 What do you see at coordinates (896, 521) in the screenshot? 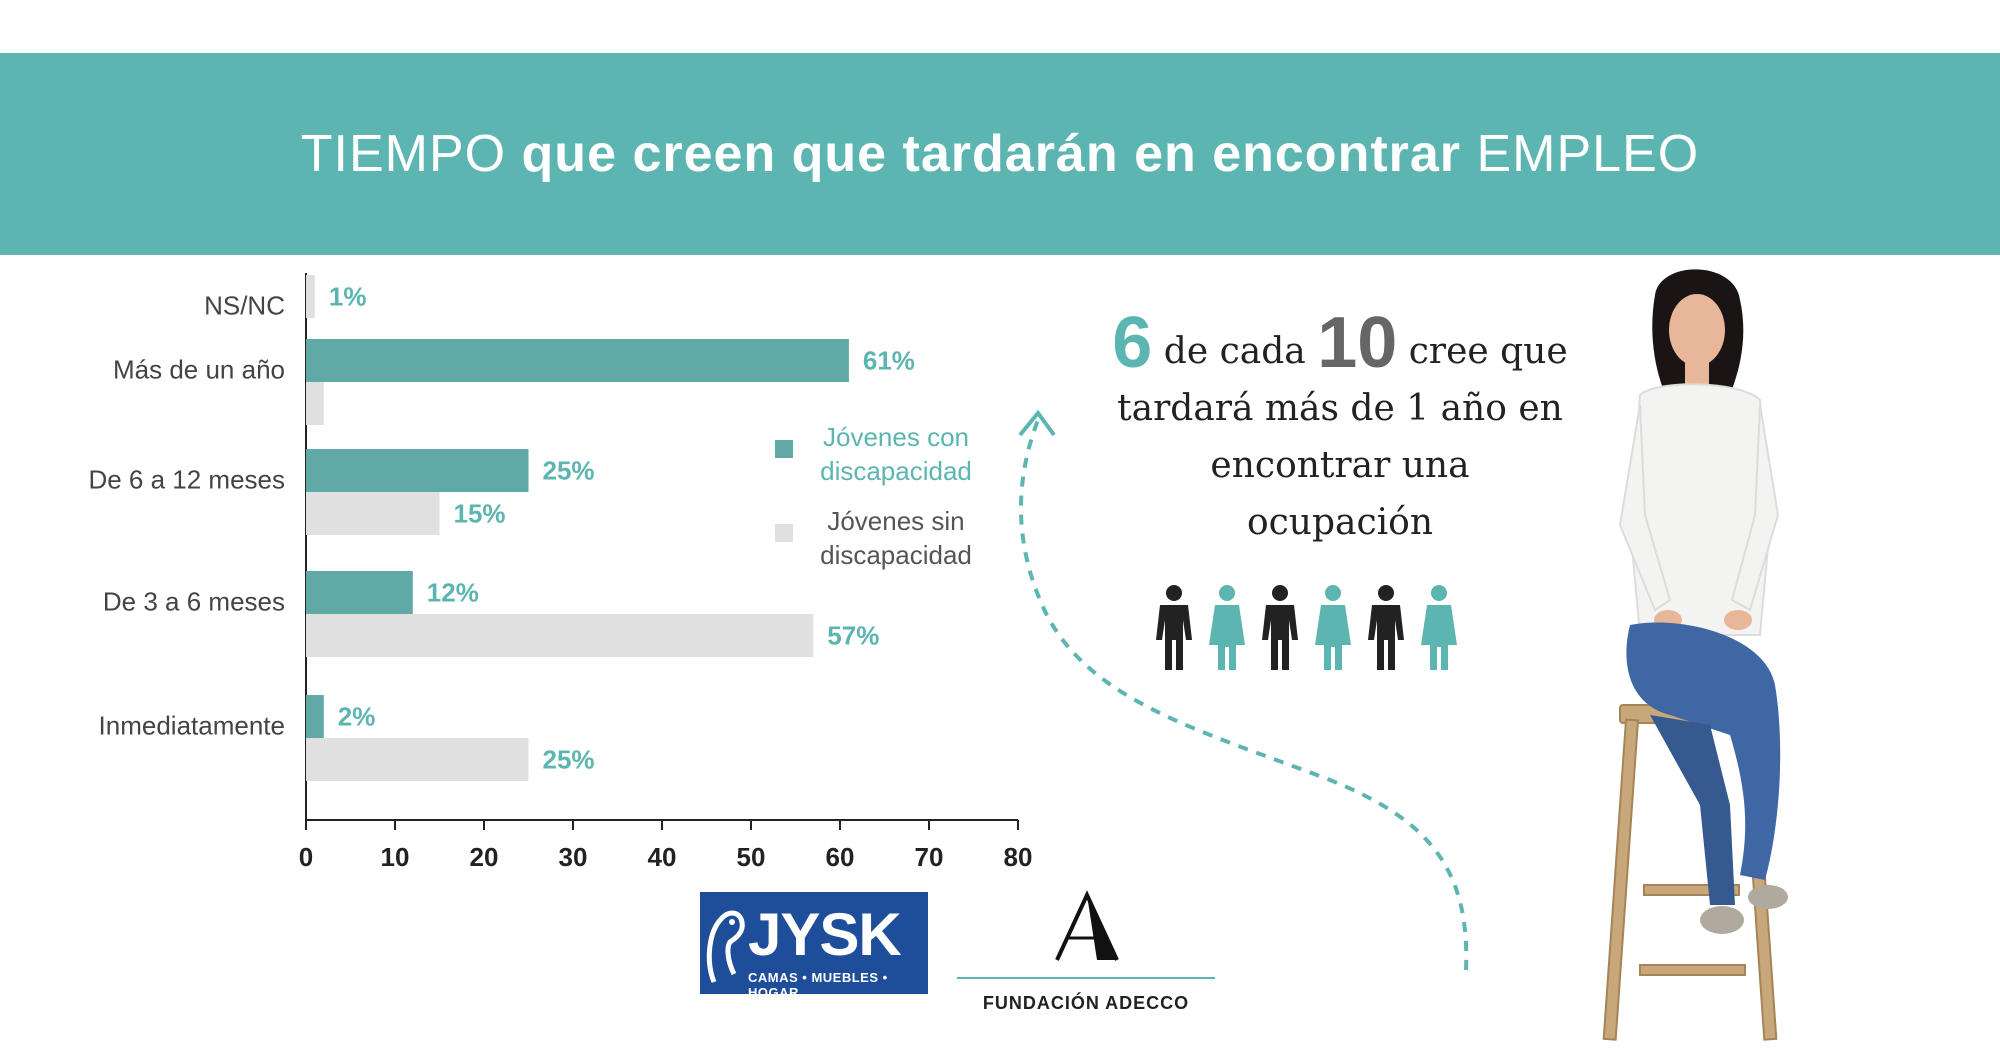
I see `legend-label-sin-line1: Jóvenes sin` at bounding box center [896, 521].